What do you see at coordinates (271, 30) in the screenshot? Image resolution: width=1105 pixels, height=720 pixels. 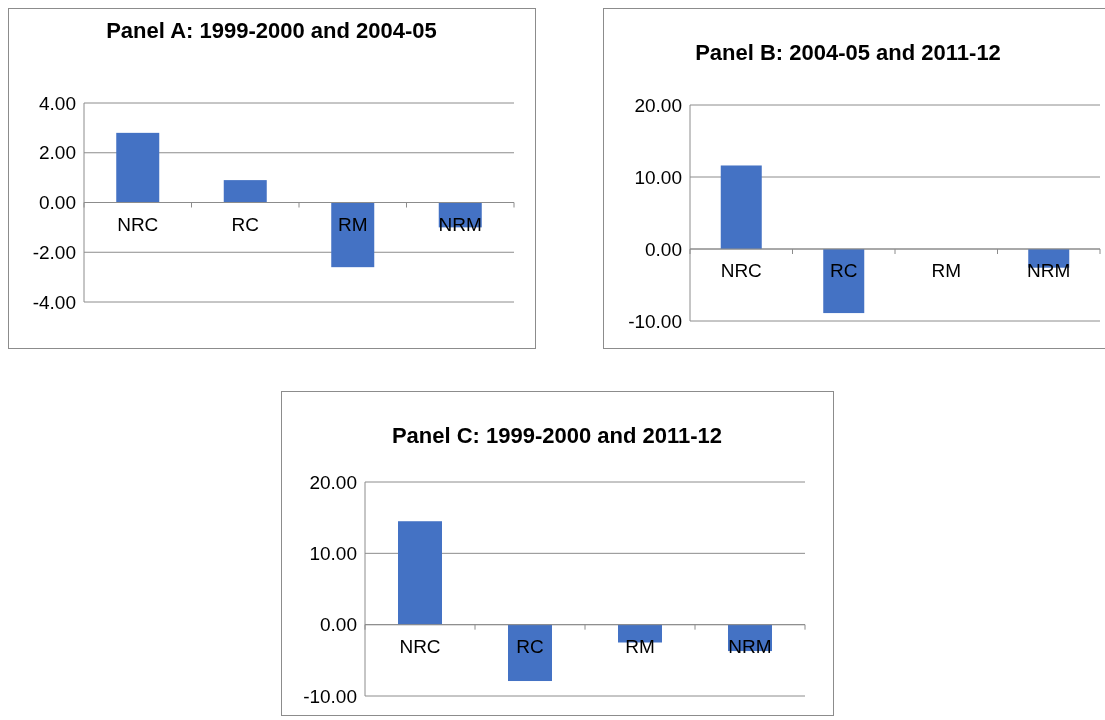 I see `chart-title: Panel A: 1999-2000 and 2004-05` at bounding box center [271, 30].